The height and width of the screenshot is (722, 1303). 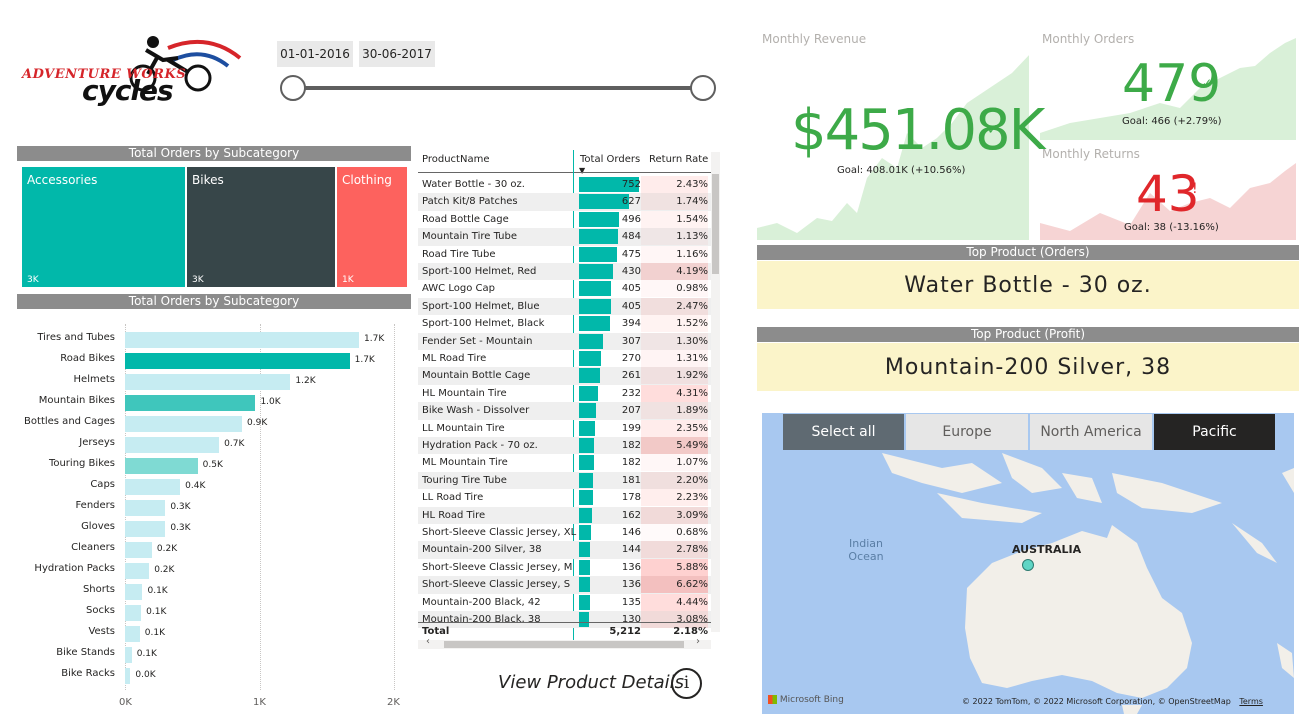 I want to click on table-row: Mountain Tire Tube 484 1.13%, so click(x=564, y=237).